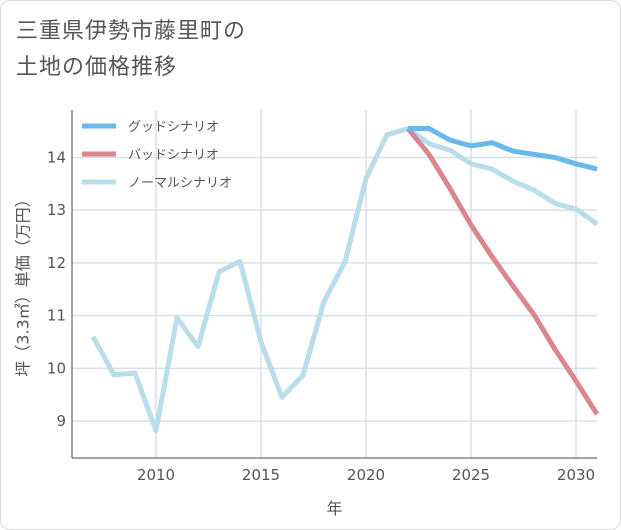 The width and height of the screenshot is (621, 530). I want to click on x-axis-title: 年, so click(334, 508).